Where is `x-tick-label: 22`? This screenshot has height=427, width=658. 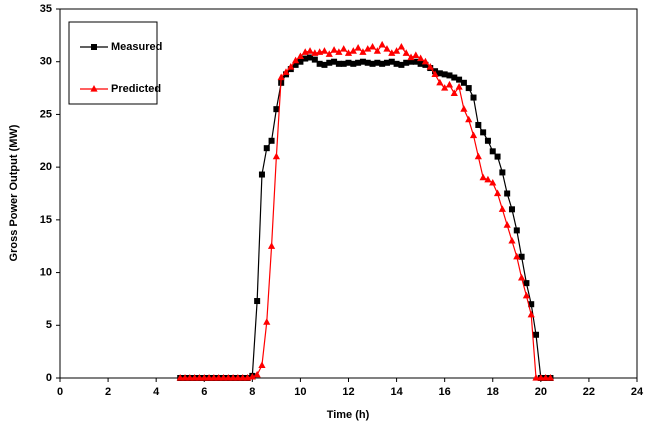 x-tick-label: 22 is located at coordinates (589, 392).